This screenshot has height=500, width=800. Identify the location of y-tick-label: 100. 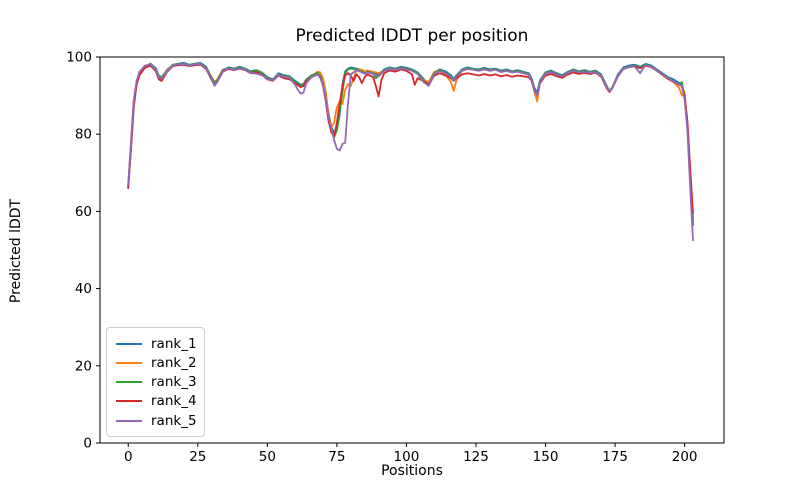
(79, 58).